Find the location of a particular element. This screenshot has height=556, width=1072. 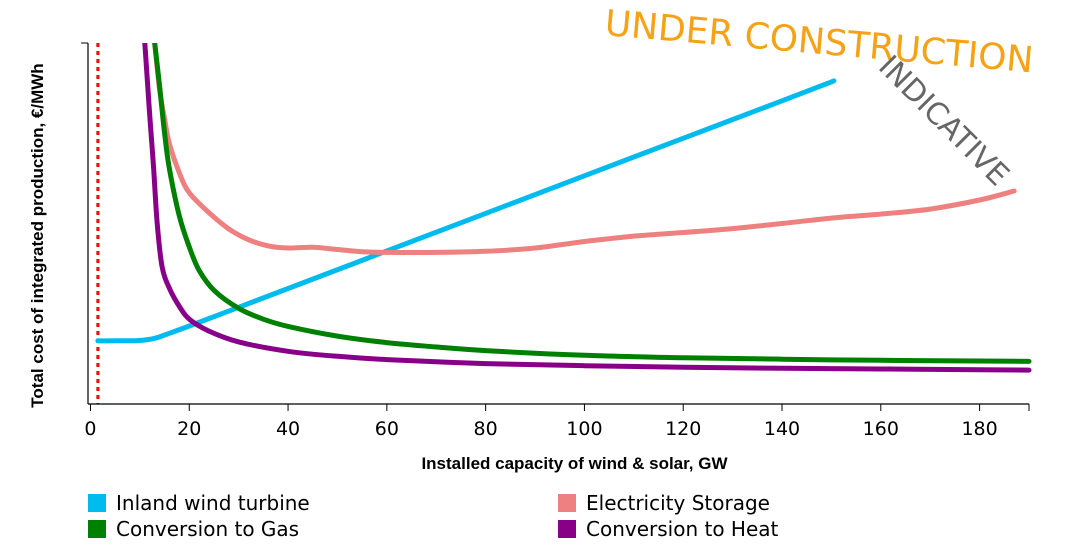

legend-item-conversion-to-gas: Conversion to Gas is located at coordinates (193, 529).